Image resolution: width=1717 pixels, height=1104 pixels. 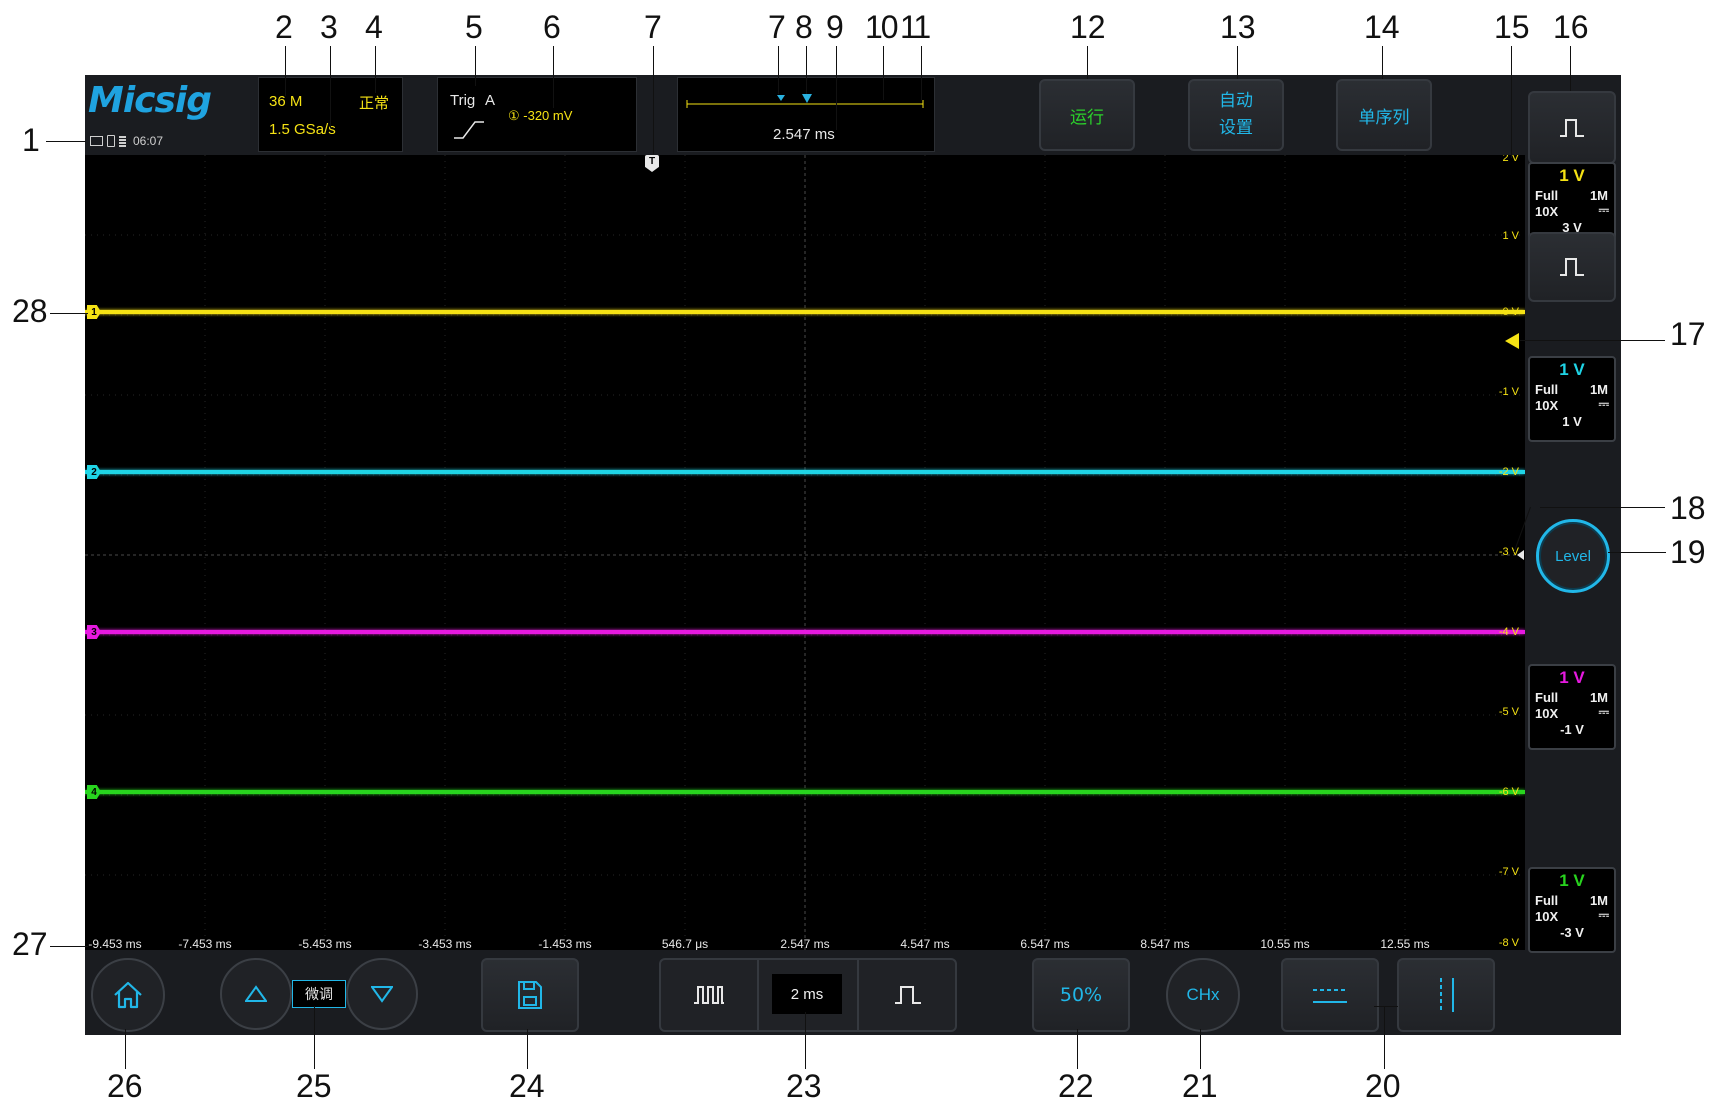 What do you see at coordinates (94, 792) in the screenshot?
I see `ch4-marker: 4` at bounding box center [94, 792].